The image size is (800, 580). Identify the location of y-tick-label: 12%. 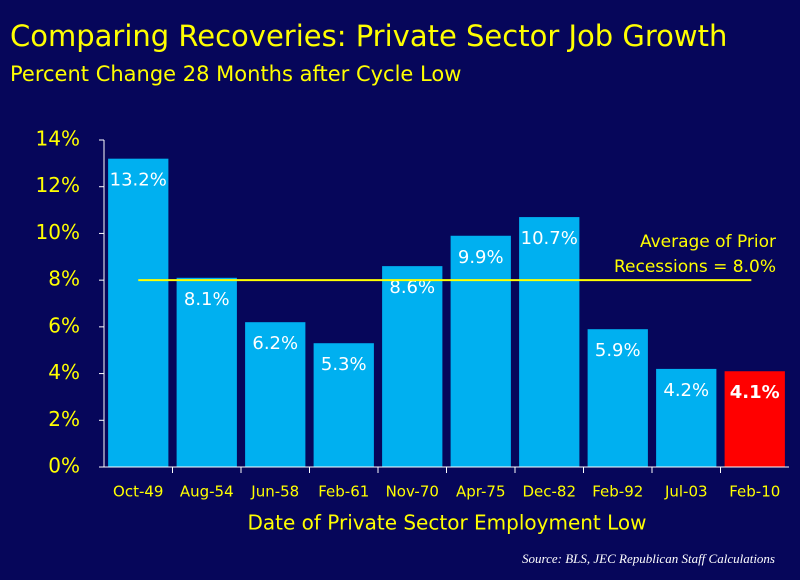
(58, 185).